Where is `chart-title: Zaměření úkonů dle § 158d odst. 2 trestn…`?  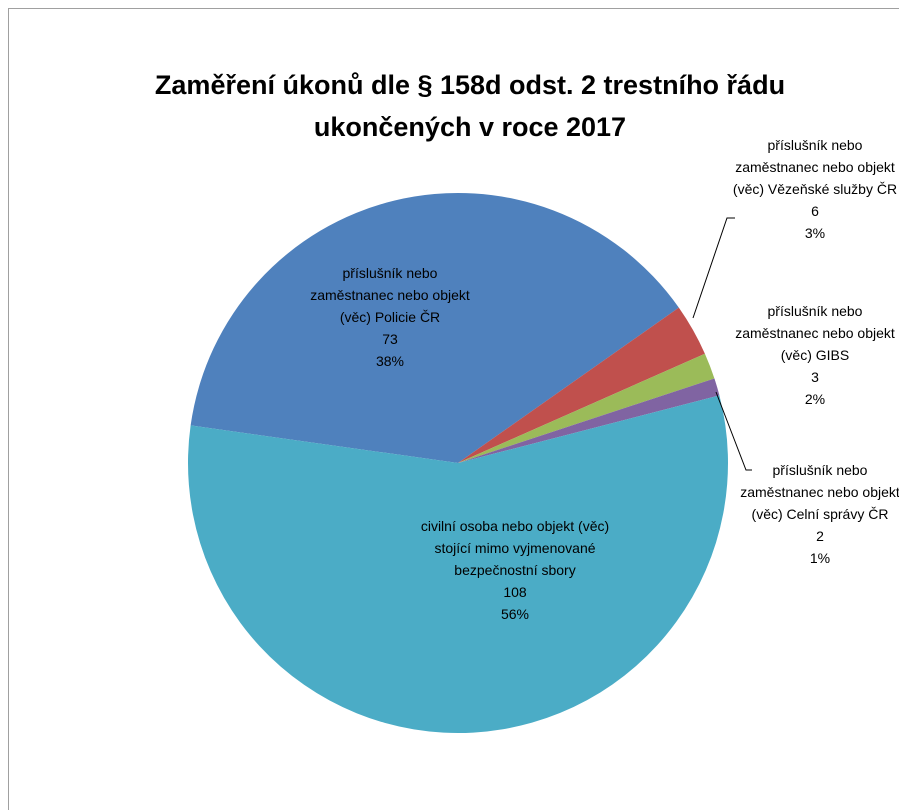
chart-title: Zaměření úkonů dle § 158d odst. 2 trestn… is located at coordinates (470, 106).